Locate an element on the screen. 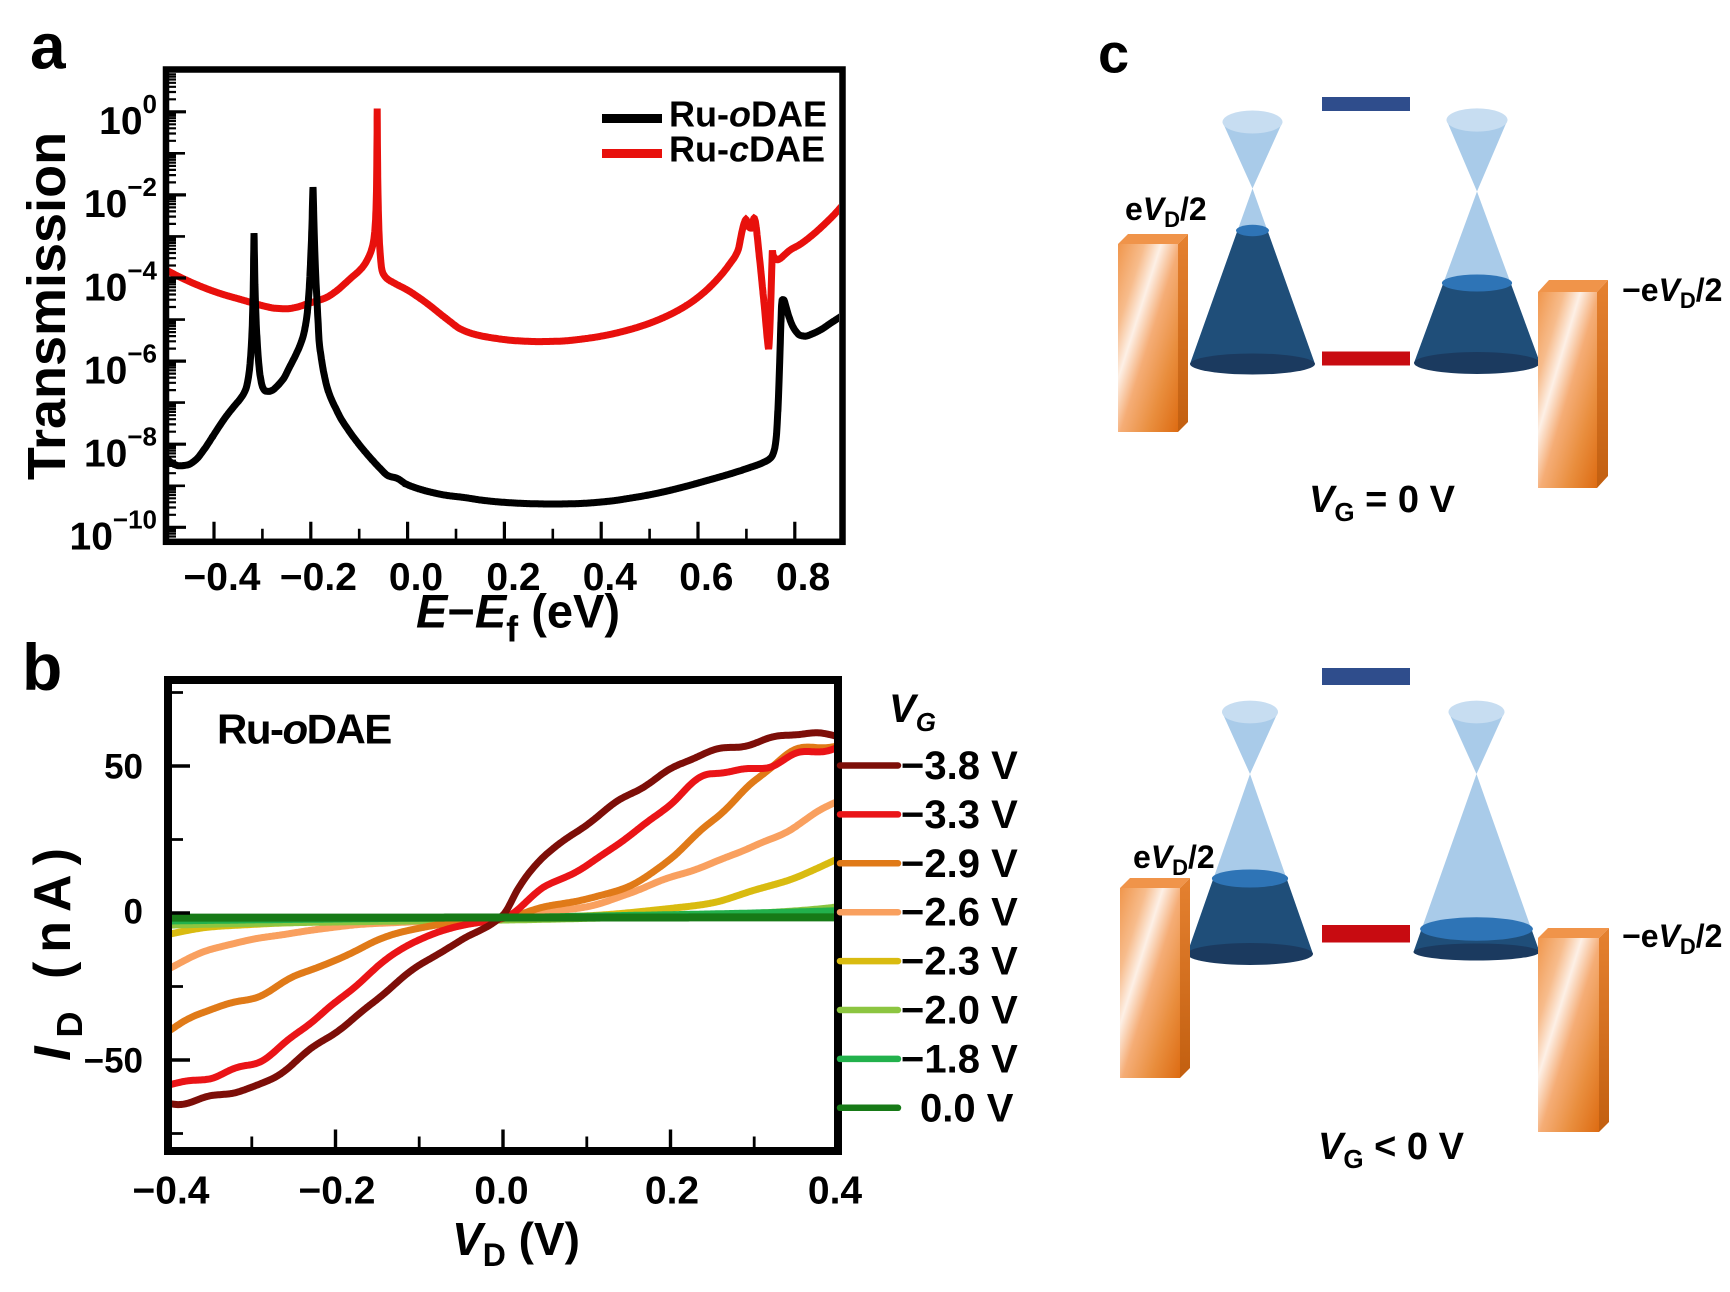  svg-text: Ru-cDAE is located at coordinates (747, 149).